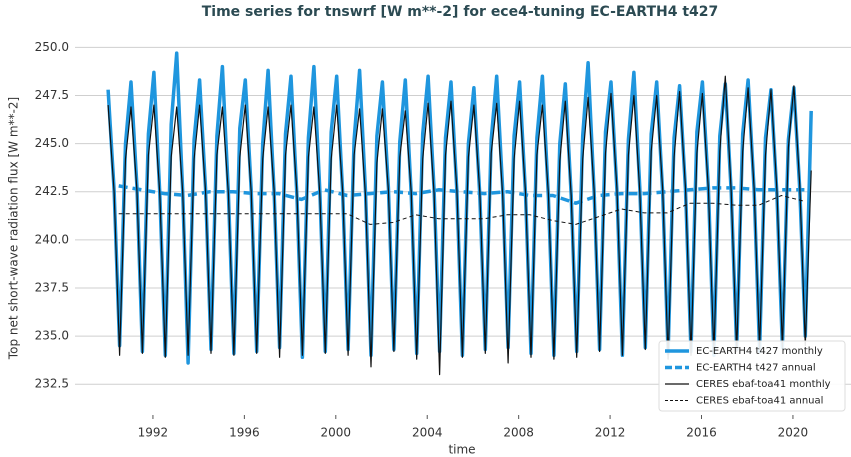 Image resolution: width=851 pixels, height=457 pixels. Describe the element at coordinates (244, 433) in the screenshot. I see `x-tick-label: 1996` at that location.